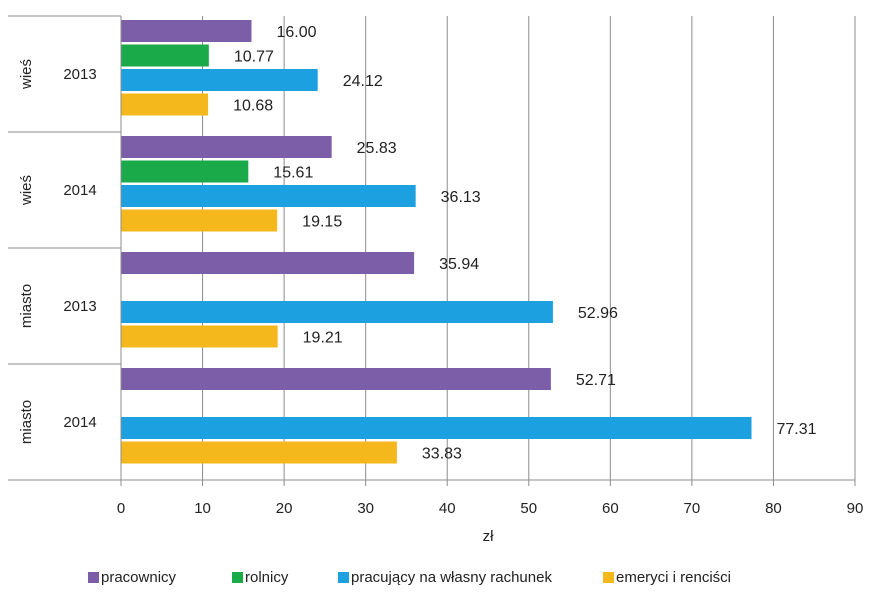 Image resolution: width=869 pixels, height=604 pixels. I want to click on data-label: 52.96, so click(598, 313).